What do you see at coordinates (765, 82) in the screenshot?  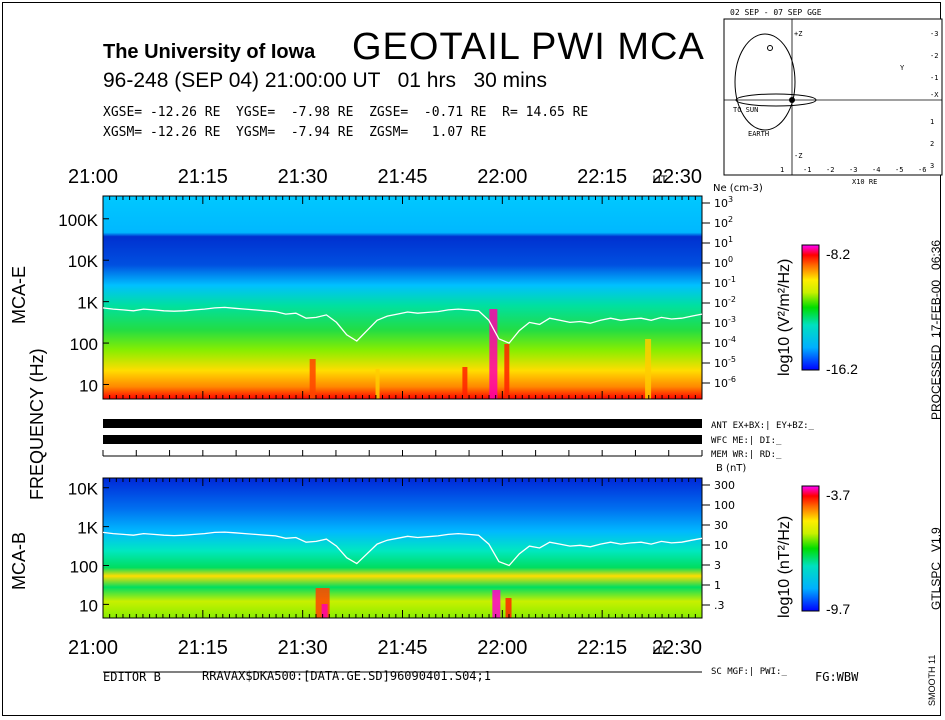 I see `orbit-track` at bounding box center [765, 82].